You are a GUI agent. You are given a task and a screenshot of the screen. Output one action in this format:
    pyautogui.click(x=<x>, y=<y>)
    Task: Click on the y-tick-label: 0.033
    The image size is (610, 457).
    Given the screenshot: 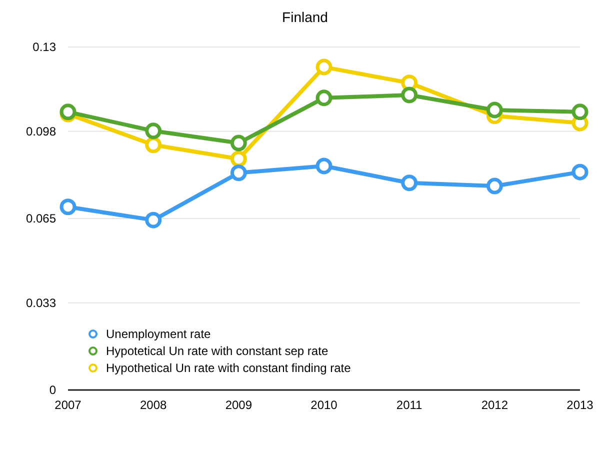 What is the action you would take?
    pyautogui.click(x=41, y=303)
    